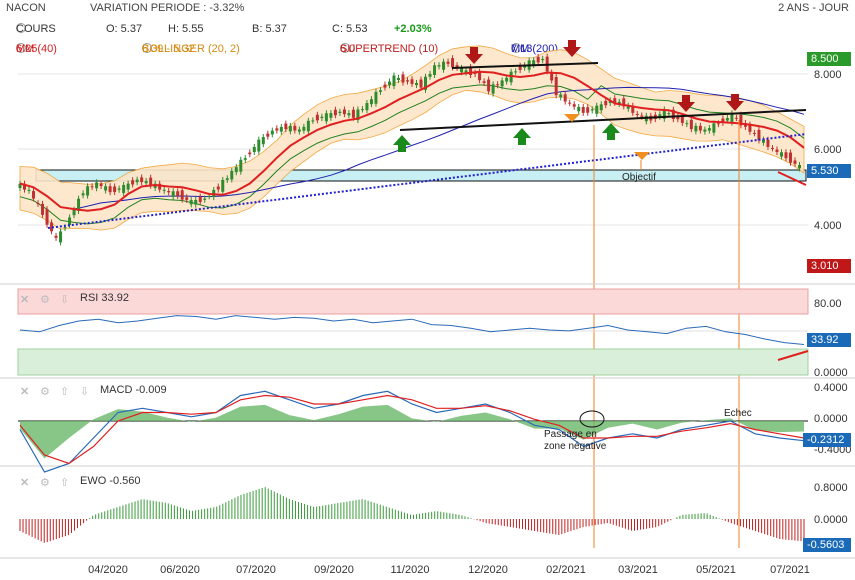 The height and width of the screenshot is (580, 855). What do you see at coordinates (413, 301) in the screenshot?
I see `rsi-overbought-zone` at bounding box center [413, 301].